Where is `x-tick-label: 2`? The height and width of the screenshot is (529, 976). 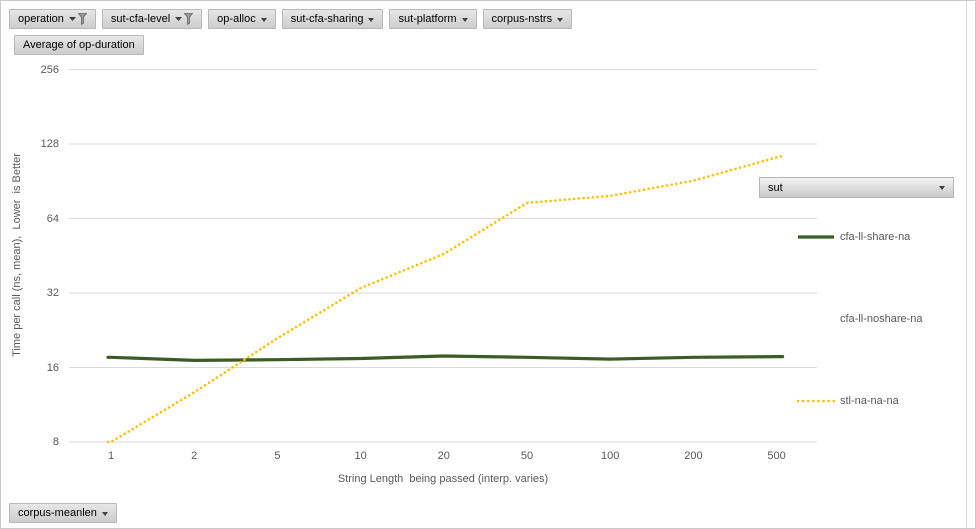 x-tick-label: 2 is located at coordinates (194, 456).